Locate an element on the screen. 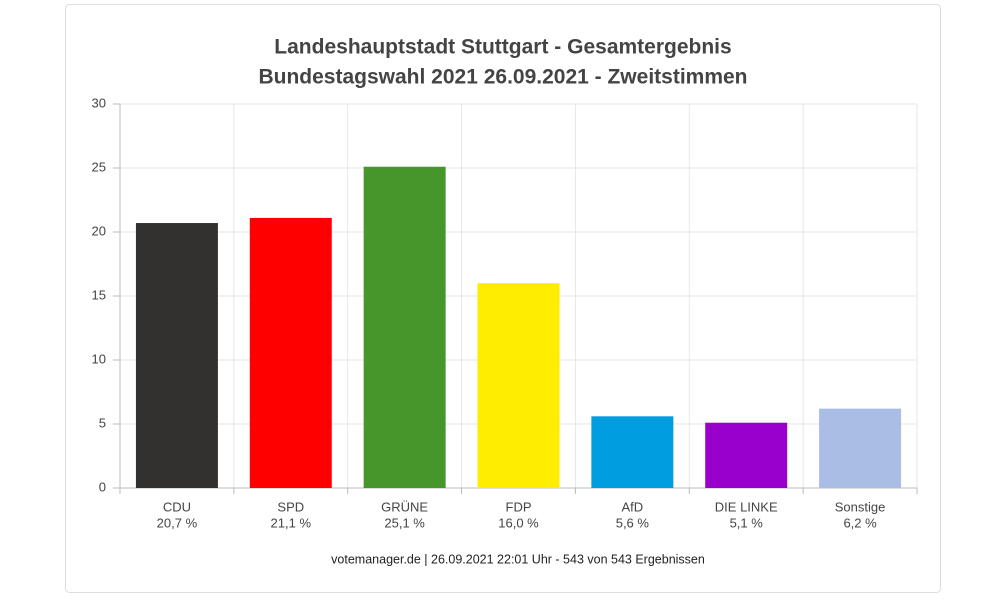 The image size is (999, 600). x-tick-label: SPD is located at coordinates (290, 506).